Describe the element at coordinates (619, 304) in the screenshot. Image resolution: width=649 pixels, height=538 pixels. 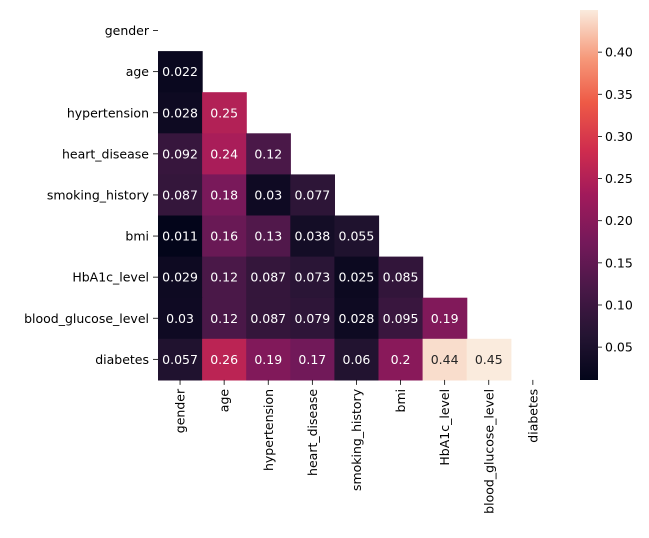
I see `colorbar-tick-label: 0.10` at that location.